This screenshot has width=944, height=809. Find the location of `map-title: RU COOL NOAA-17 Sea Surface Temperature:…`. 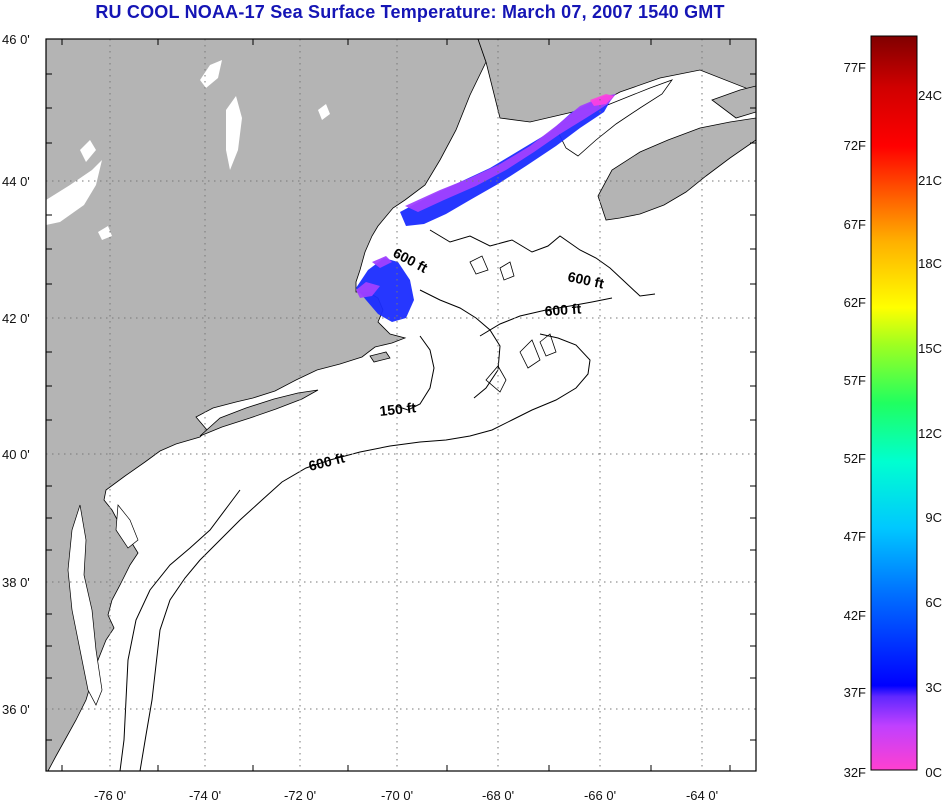

map-title: RU COOL NOAA-17 Sea Surface Temperature:… is located at coordinates (410, 12).